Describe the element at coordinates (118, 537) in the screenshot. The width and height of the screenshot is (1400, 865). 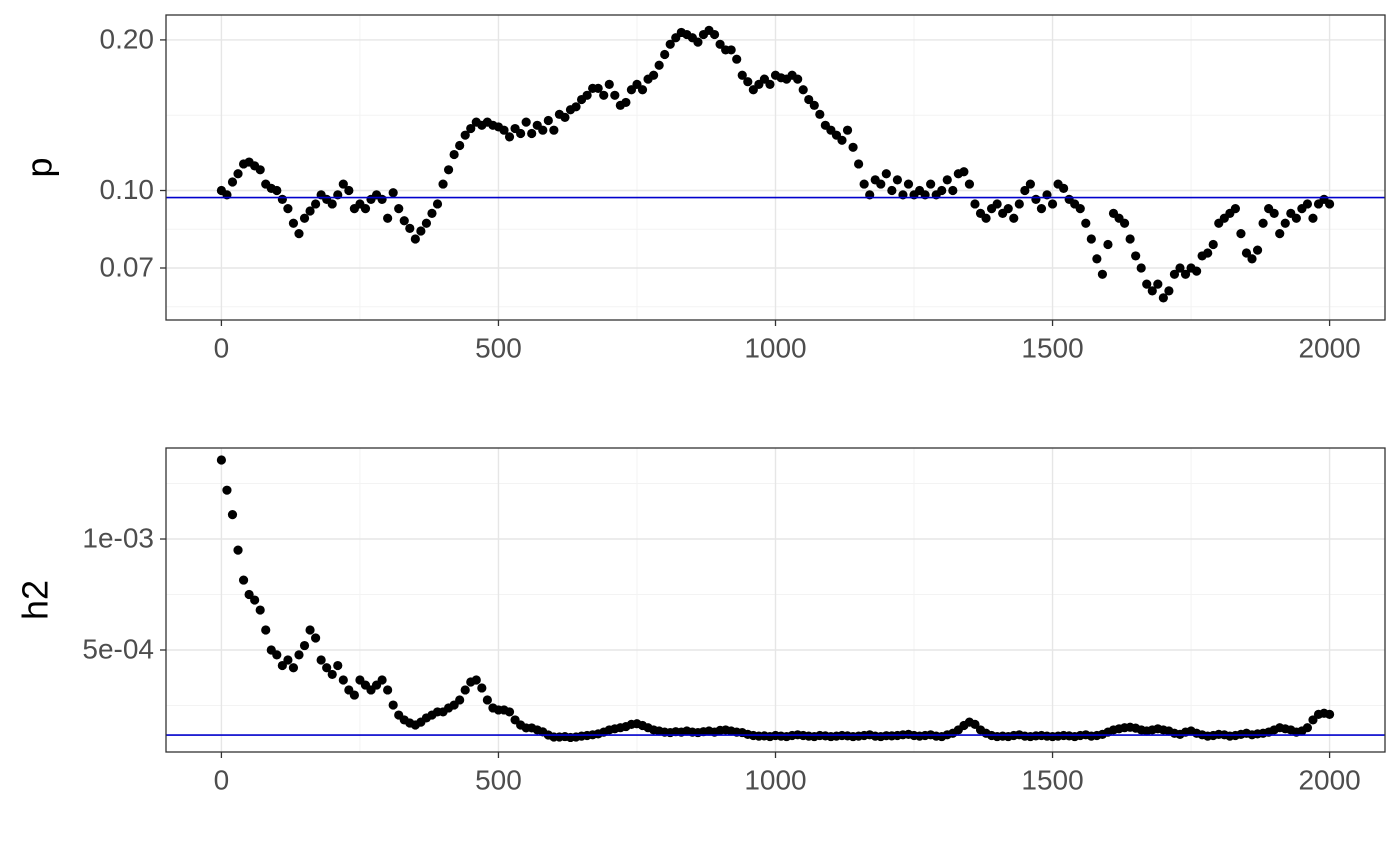
I see `y-tick-label: 1e-03` at that location.